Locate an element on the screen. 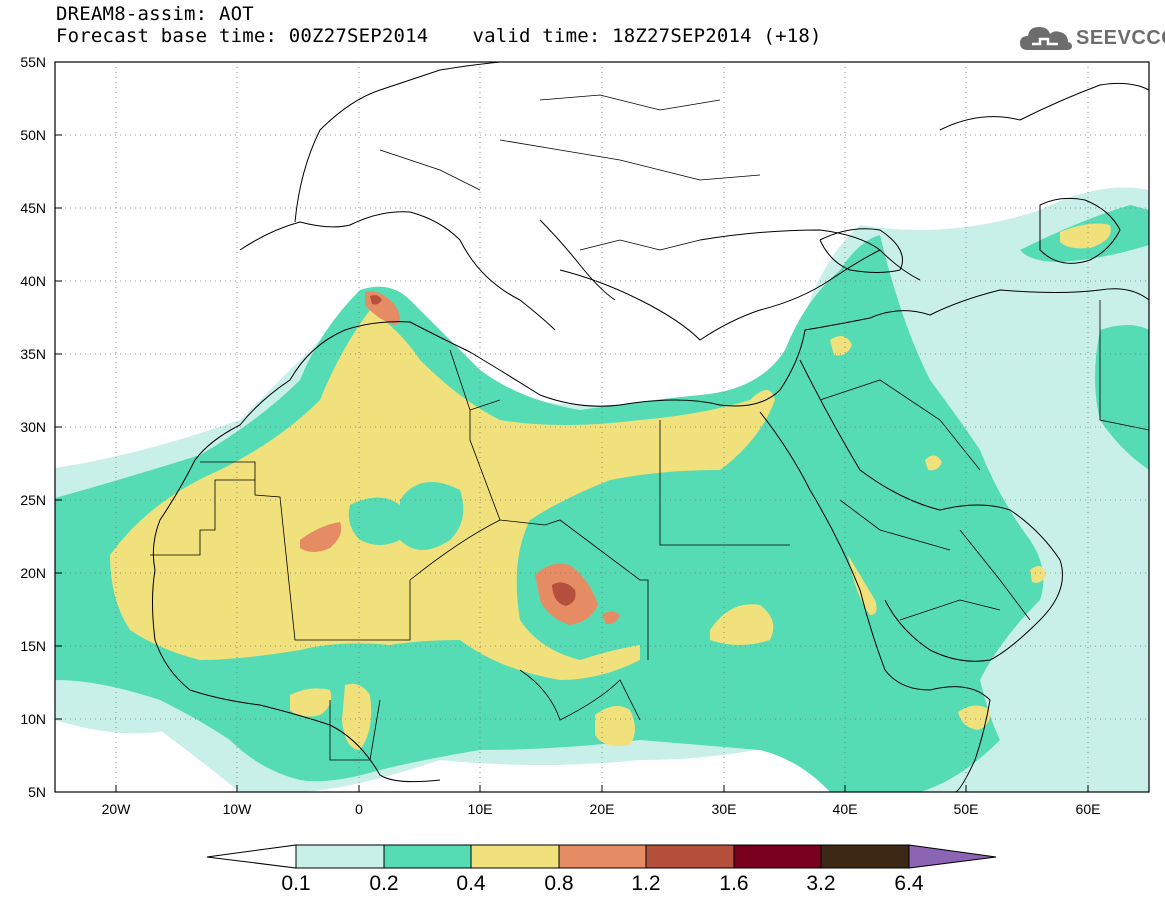 The image size is (1165, 905). map-title: DREAM8-assim: AOT is located at coordinates (155, 14).